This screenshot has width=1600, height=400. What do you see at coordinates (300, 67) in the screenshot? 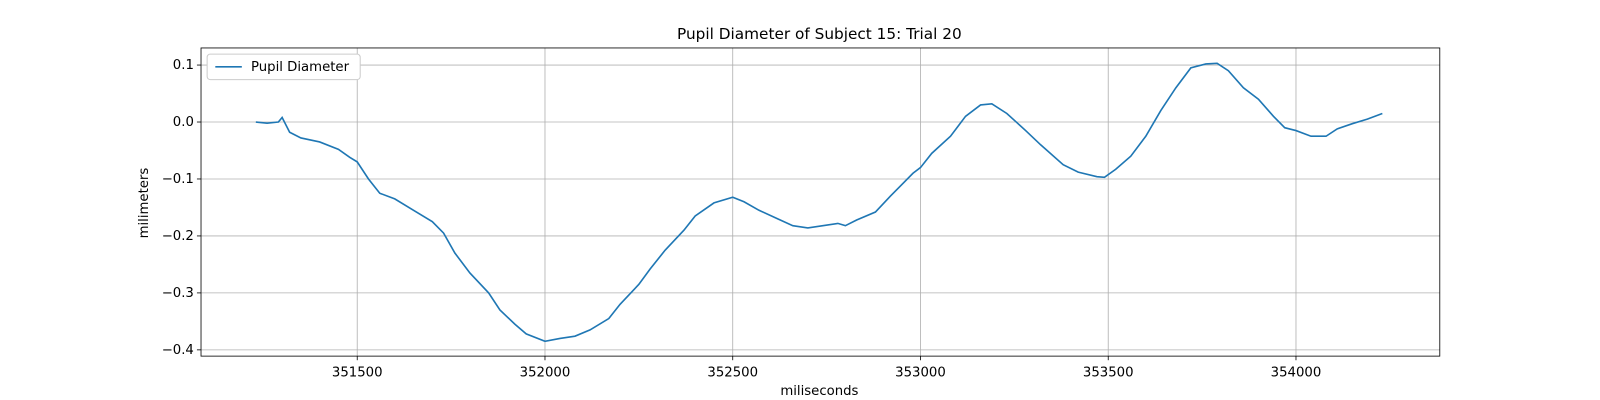
I see `legend-label: Pupil Diameter` at bounding box center [300, 67].